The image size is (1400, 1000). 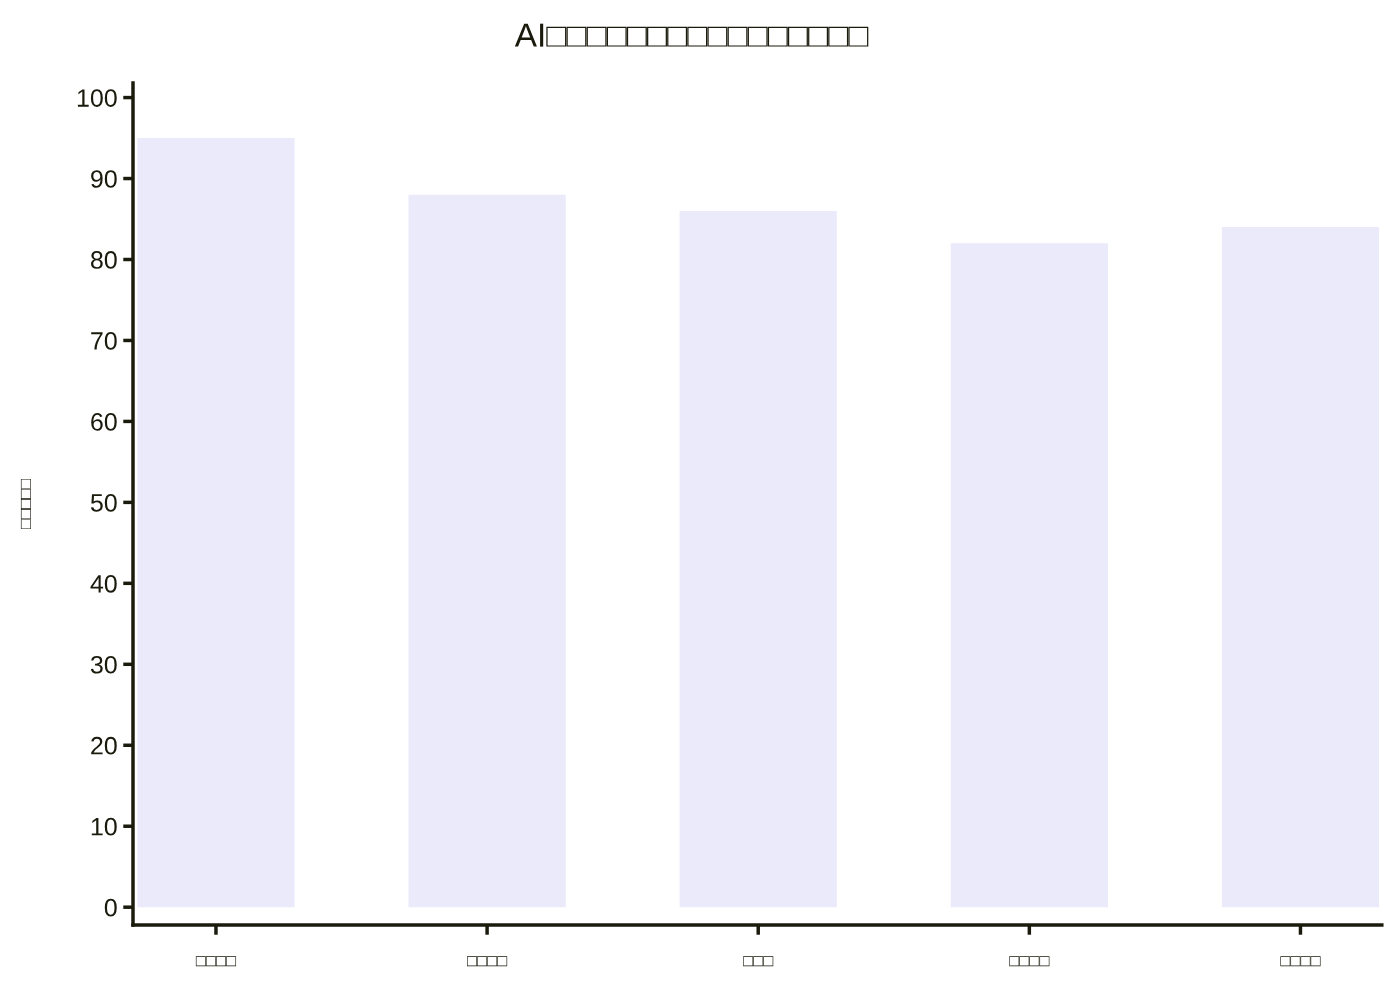 I want to click on y-tick-label: 30, so click(x=103, y=664).